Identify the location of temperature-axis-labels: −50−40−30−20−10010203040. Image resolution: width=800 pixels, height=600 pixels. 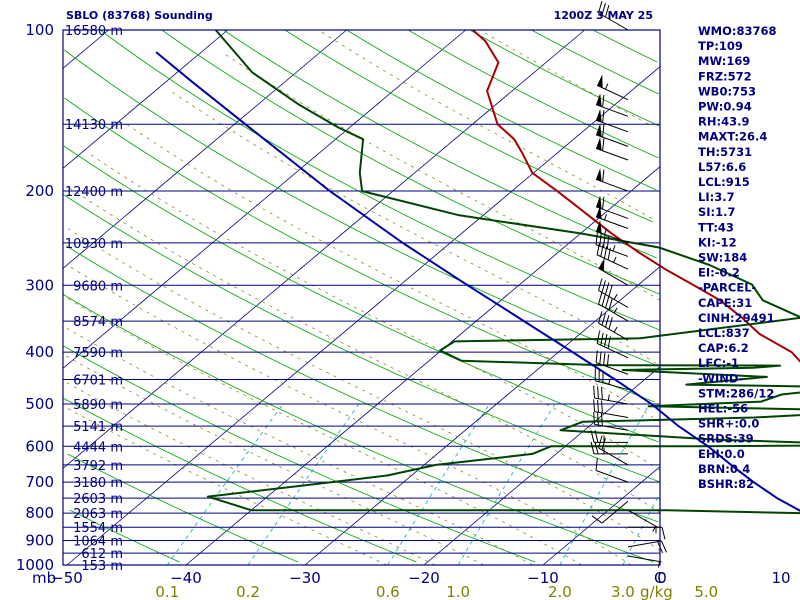
(420, 578).